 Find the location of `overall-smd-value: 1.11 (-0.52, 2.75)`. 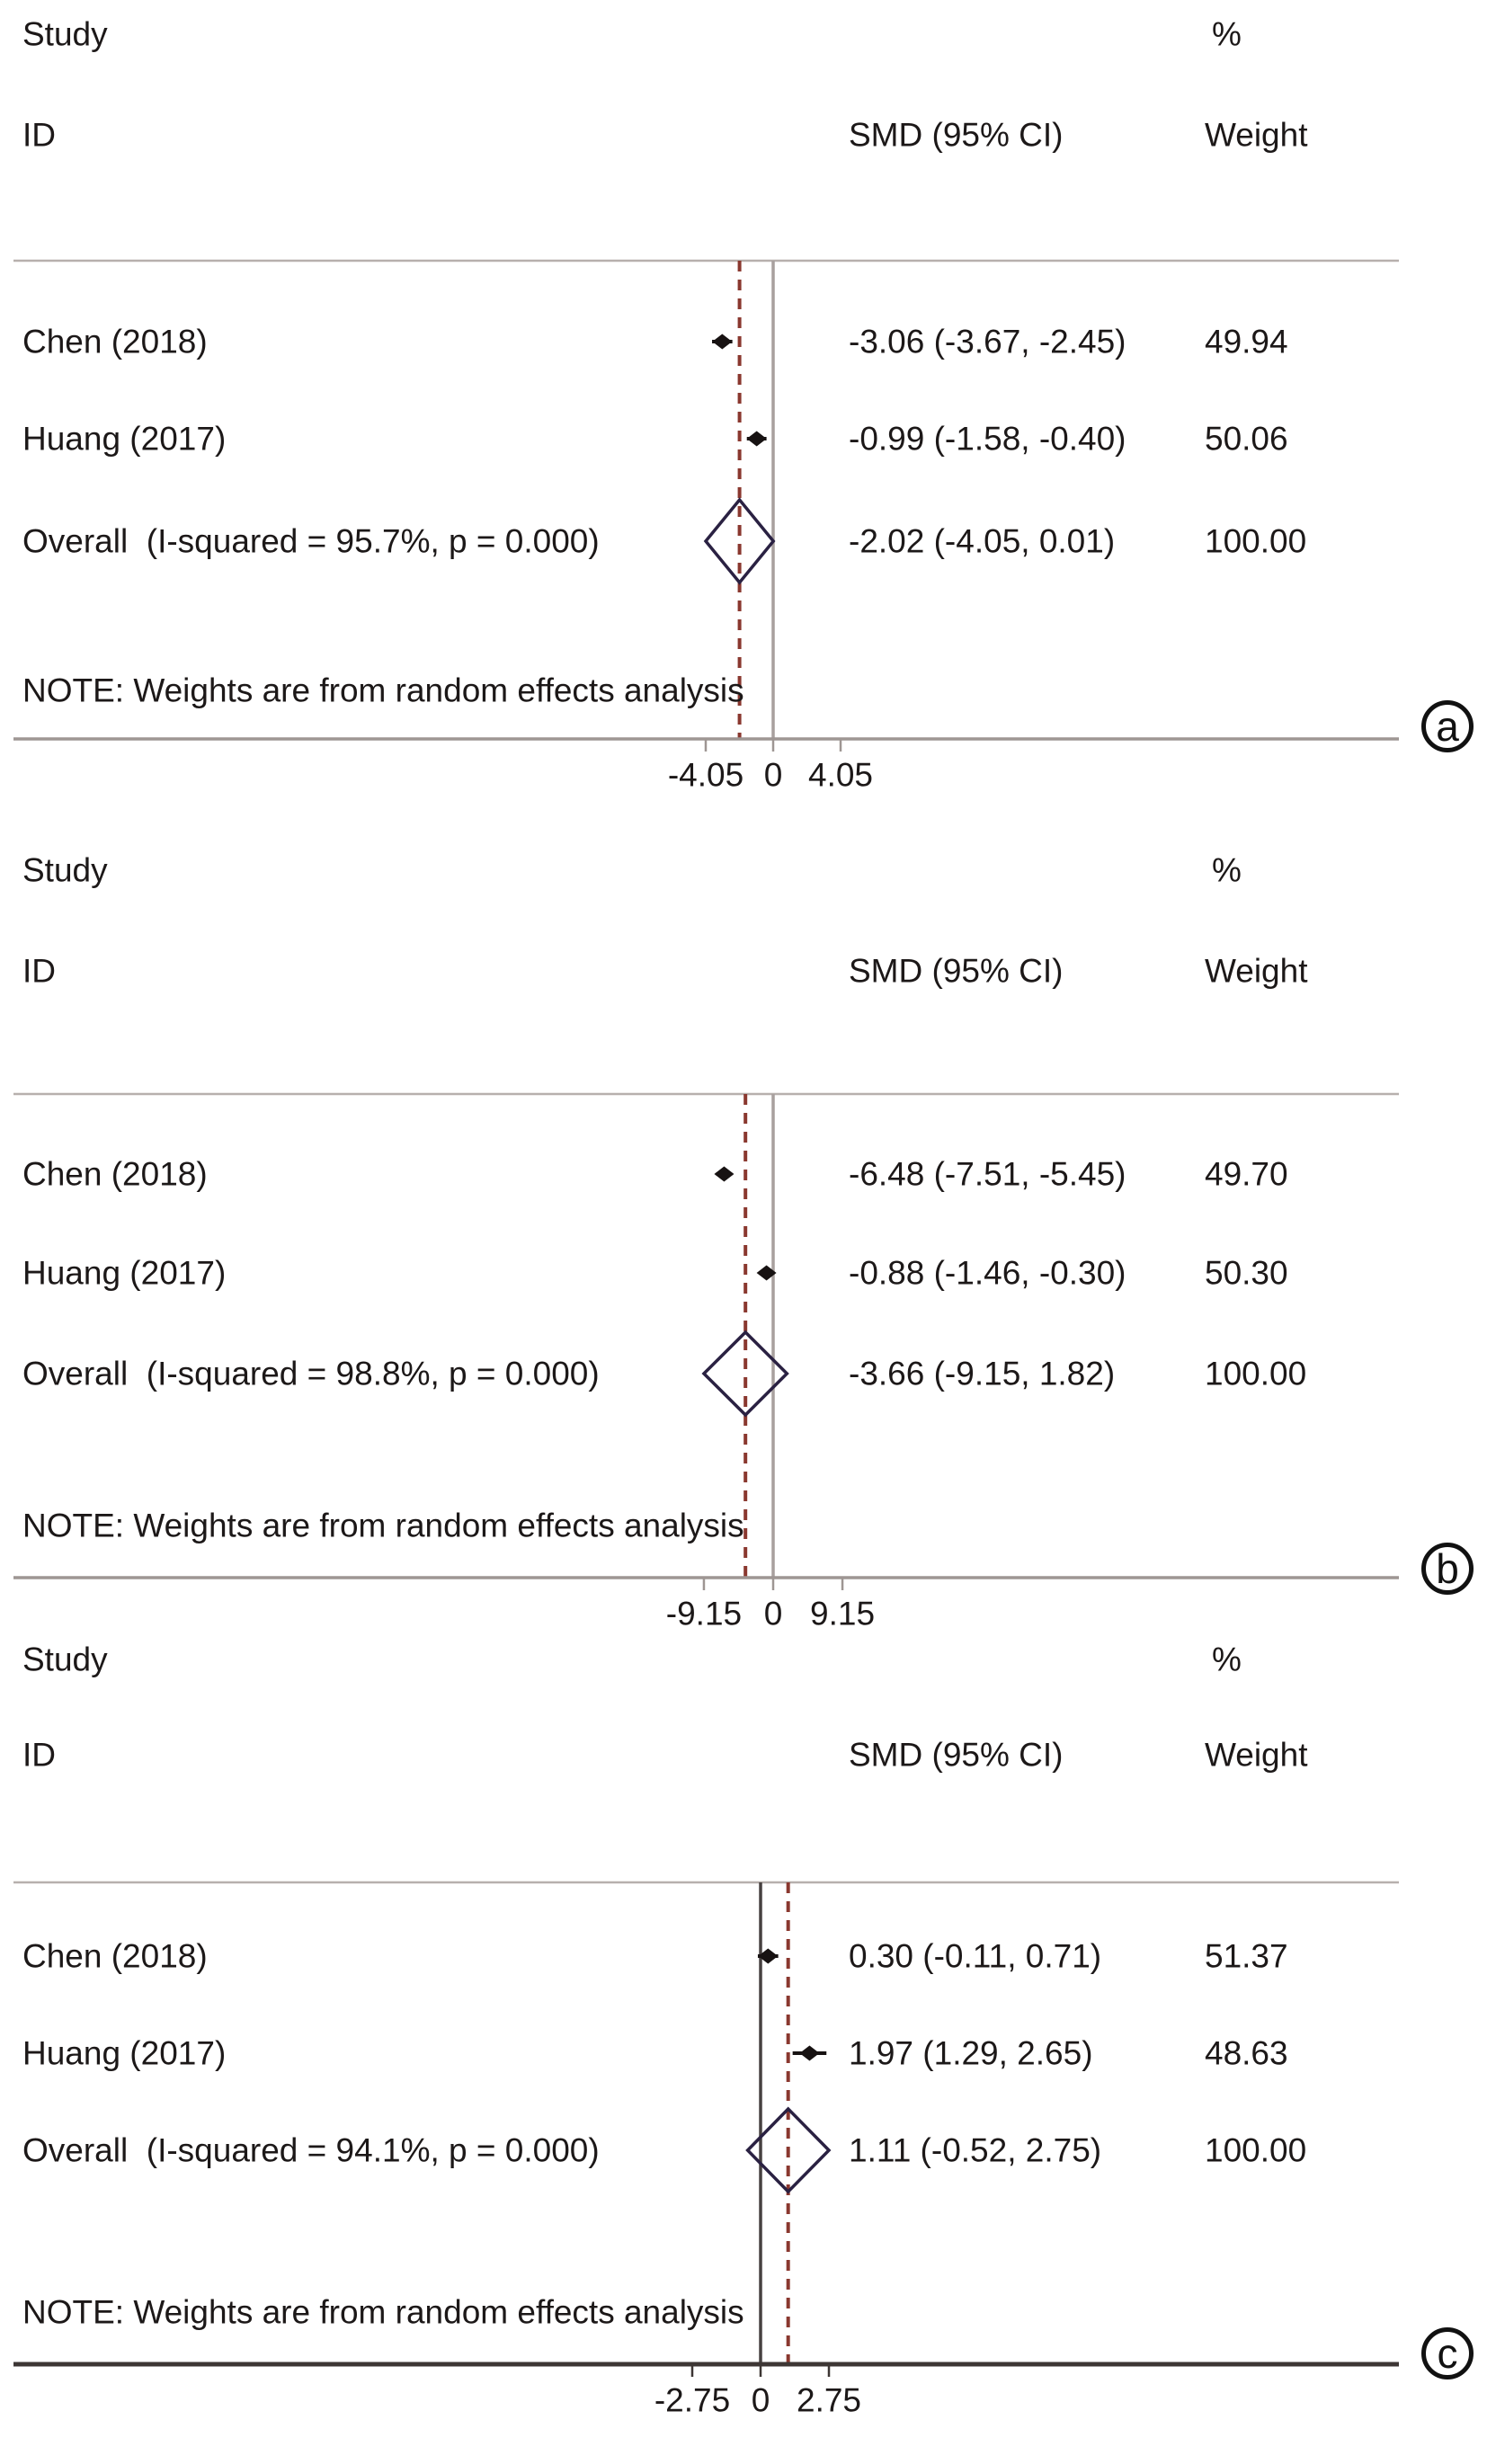

overall-smd-value: 1.11 (-0.52, 2.75) is located at coordinates (976, 2150).